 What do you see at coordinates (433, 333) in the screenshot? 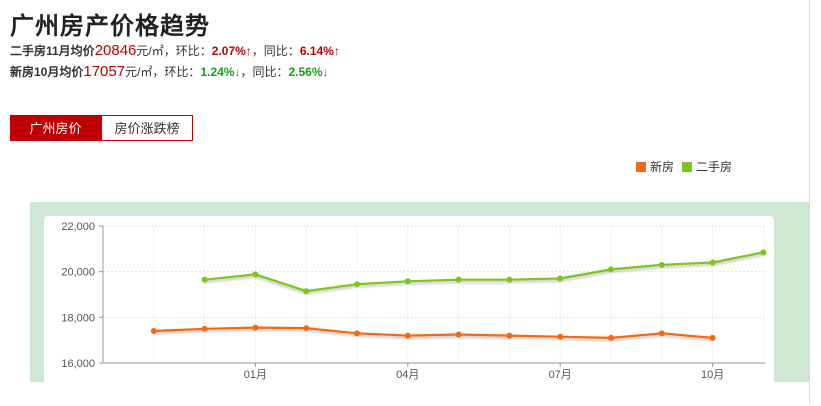
I see `series-line-new-house` at bounding box center [433, 333].